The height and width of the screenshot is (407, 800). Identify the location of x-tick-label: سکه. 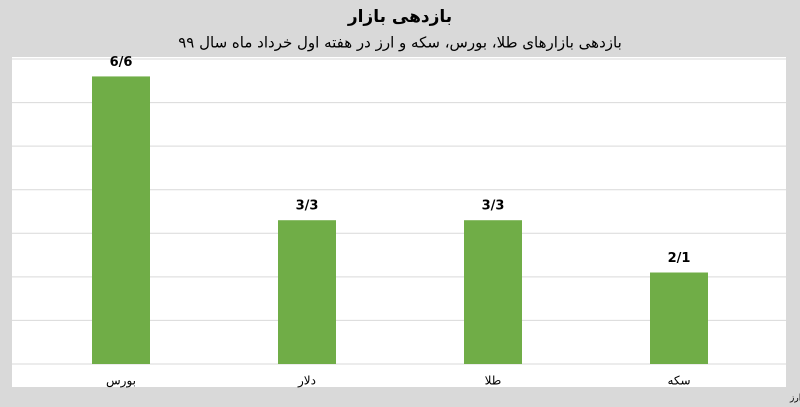
(678, 381).